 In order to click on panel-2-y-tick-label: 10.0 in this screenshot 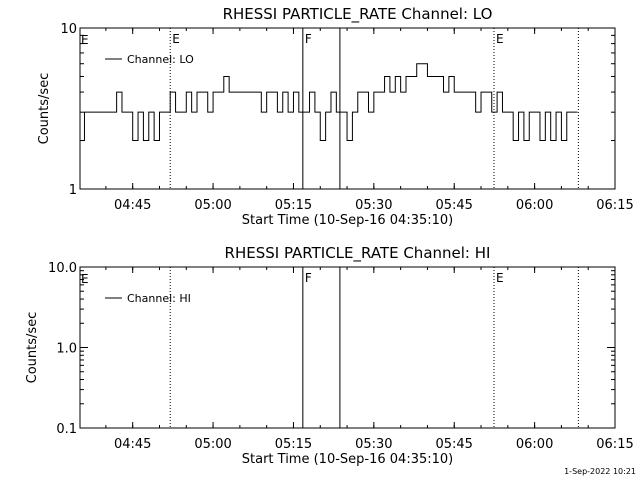, I will do `click(62, 268)`.